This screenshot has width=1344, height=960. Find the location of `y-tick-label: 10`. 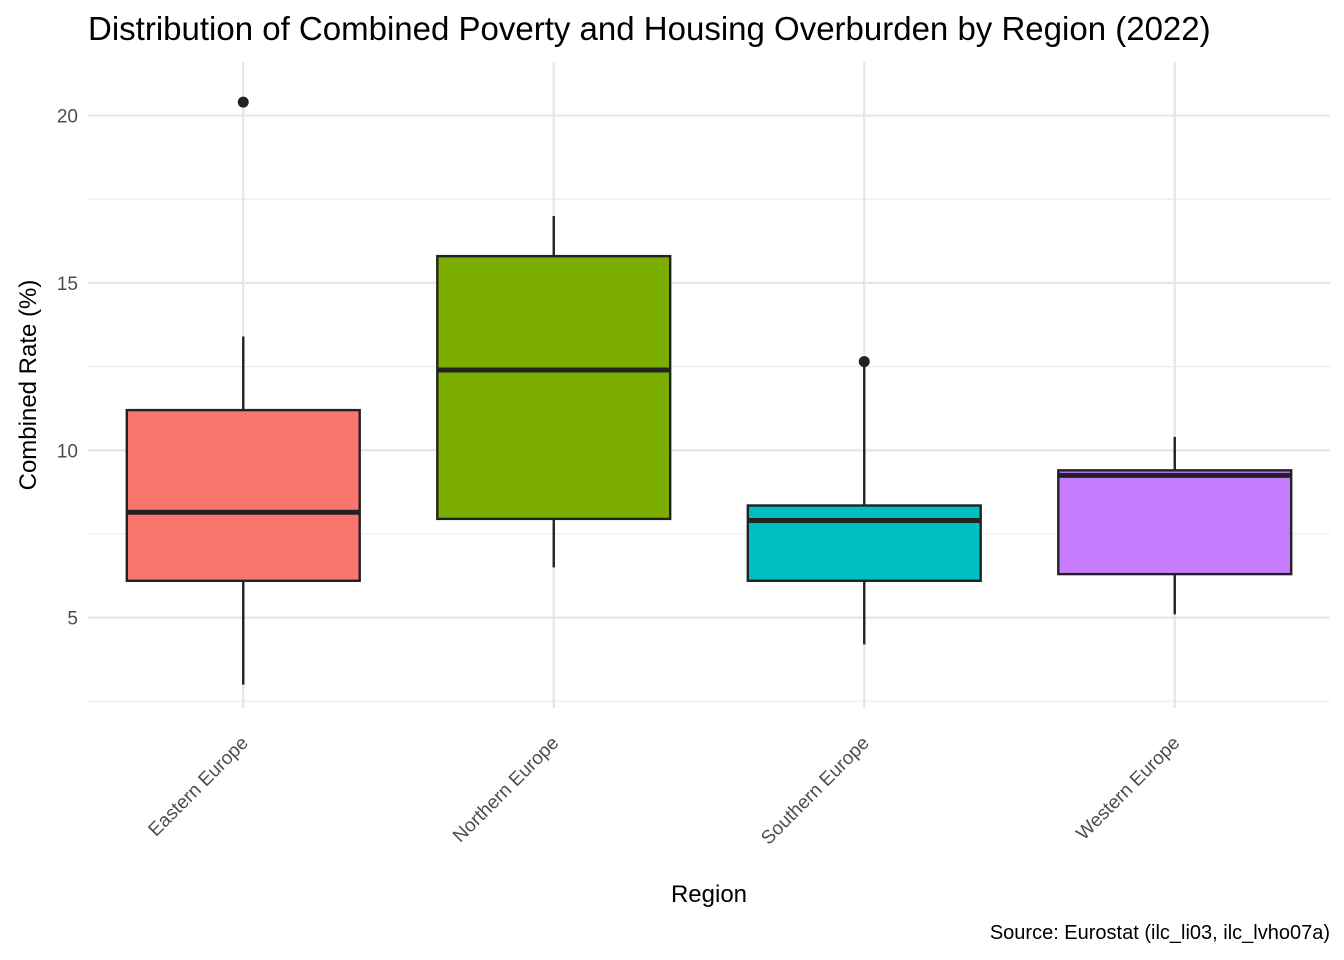

y-tick-label: 10 is located at coordinates (67, 451).